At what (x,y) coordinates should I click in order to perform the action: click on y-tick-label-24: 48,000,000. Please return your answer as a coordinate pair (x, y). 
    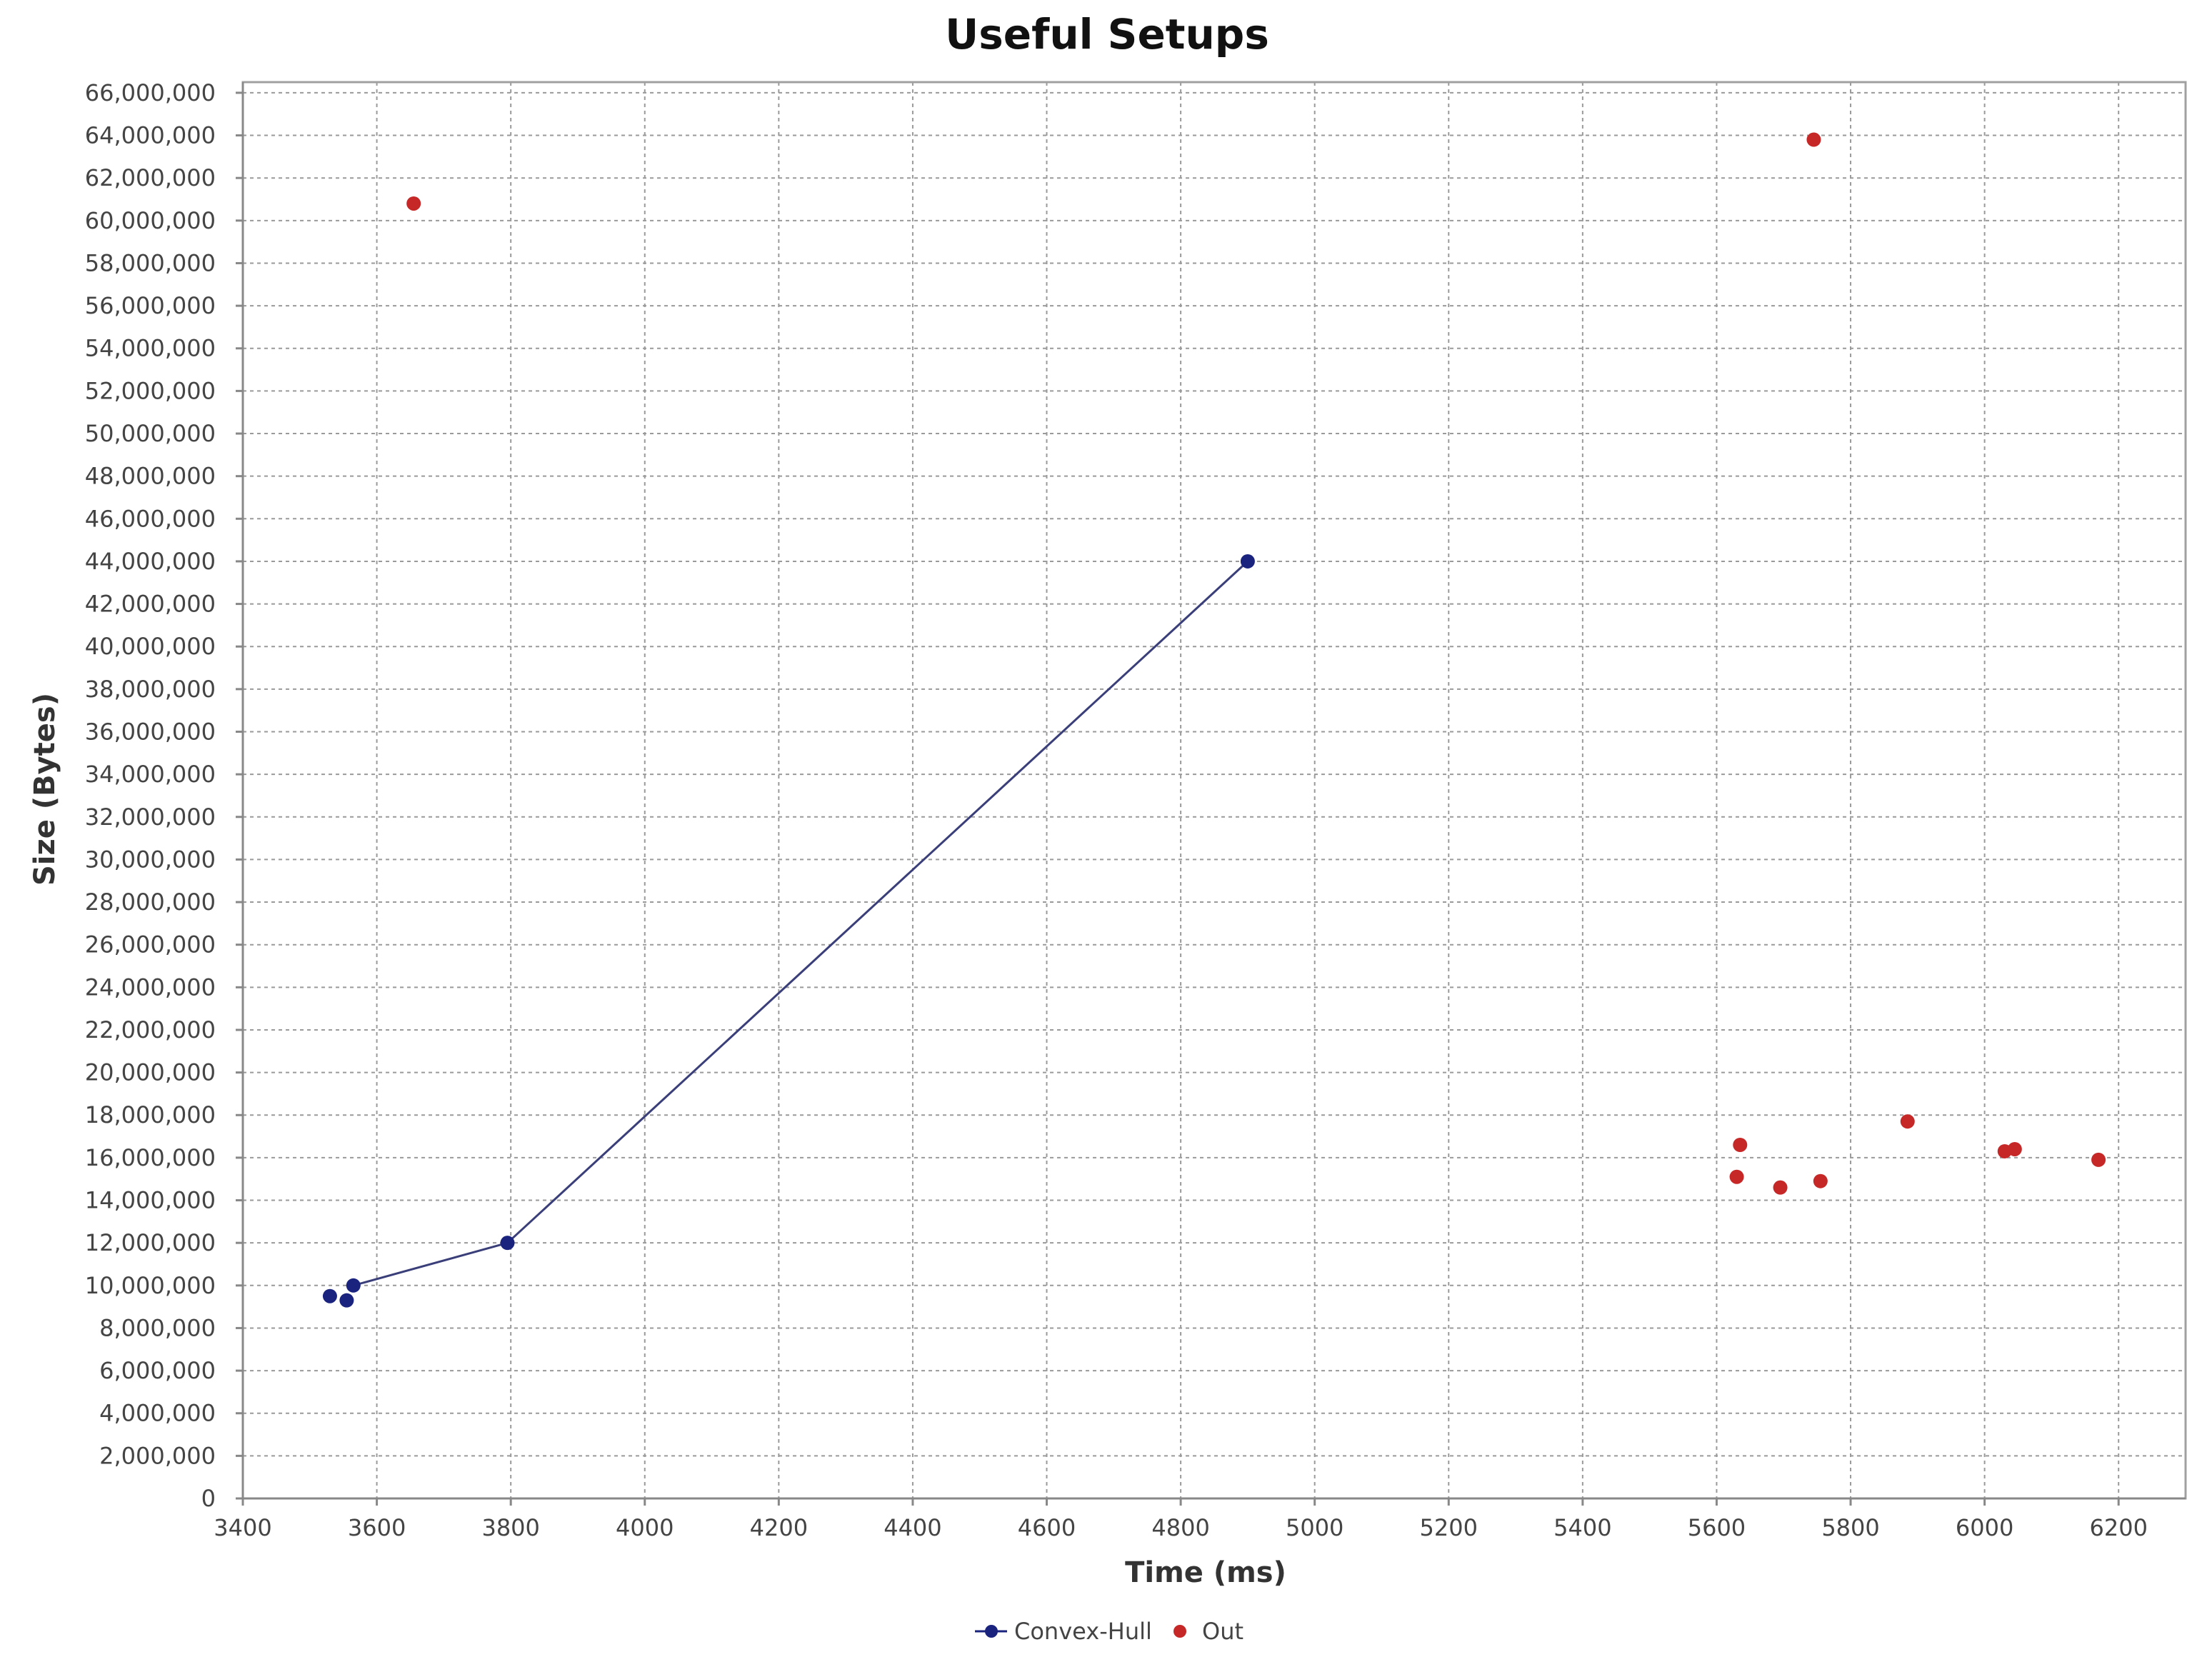
    Looking at the image, I should click on (150, 476).